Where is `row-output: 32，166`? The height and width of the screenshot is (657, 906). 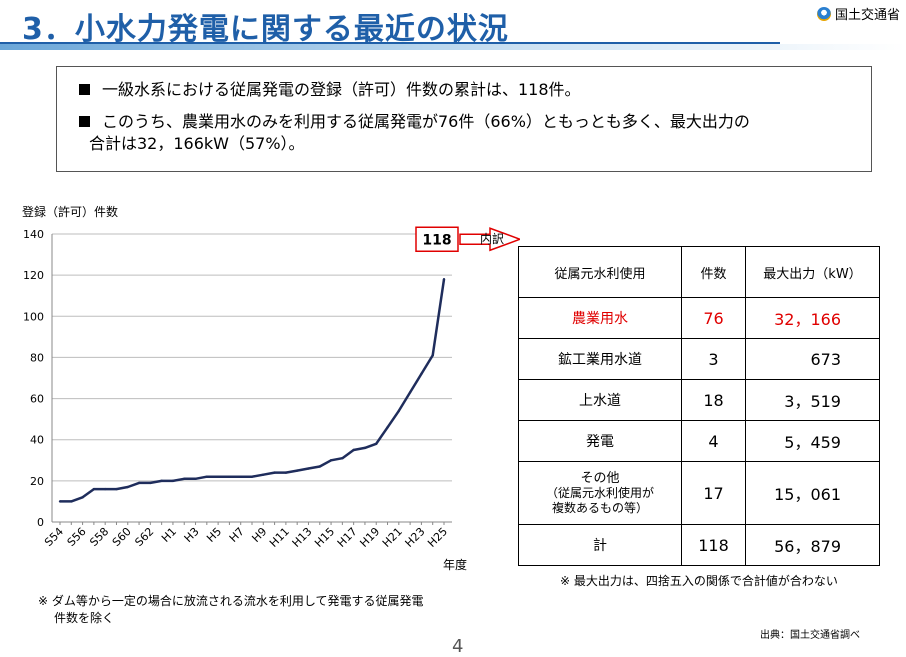
row-output: 32，166 is located at coordinates (812, 318).